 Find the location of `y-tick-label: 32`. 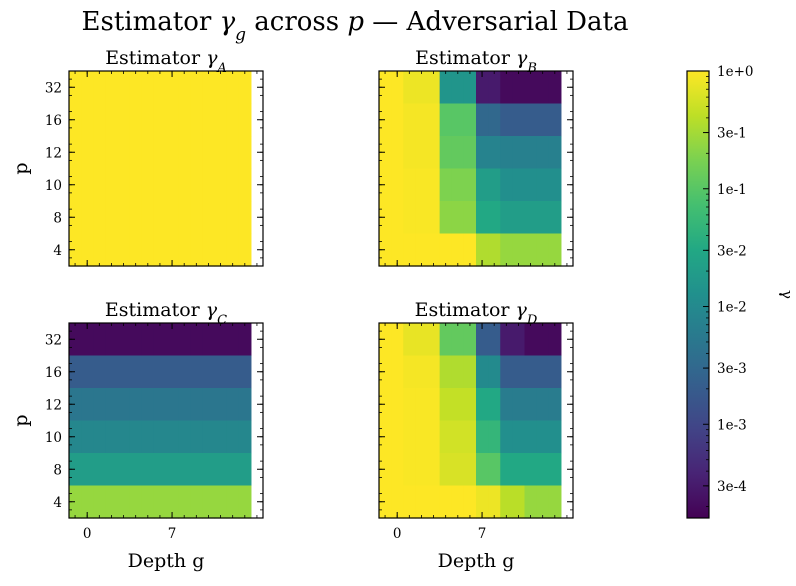

y-tick-label: 32 is located at coordinates (53, 340).